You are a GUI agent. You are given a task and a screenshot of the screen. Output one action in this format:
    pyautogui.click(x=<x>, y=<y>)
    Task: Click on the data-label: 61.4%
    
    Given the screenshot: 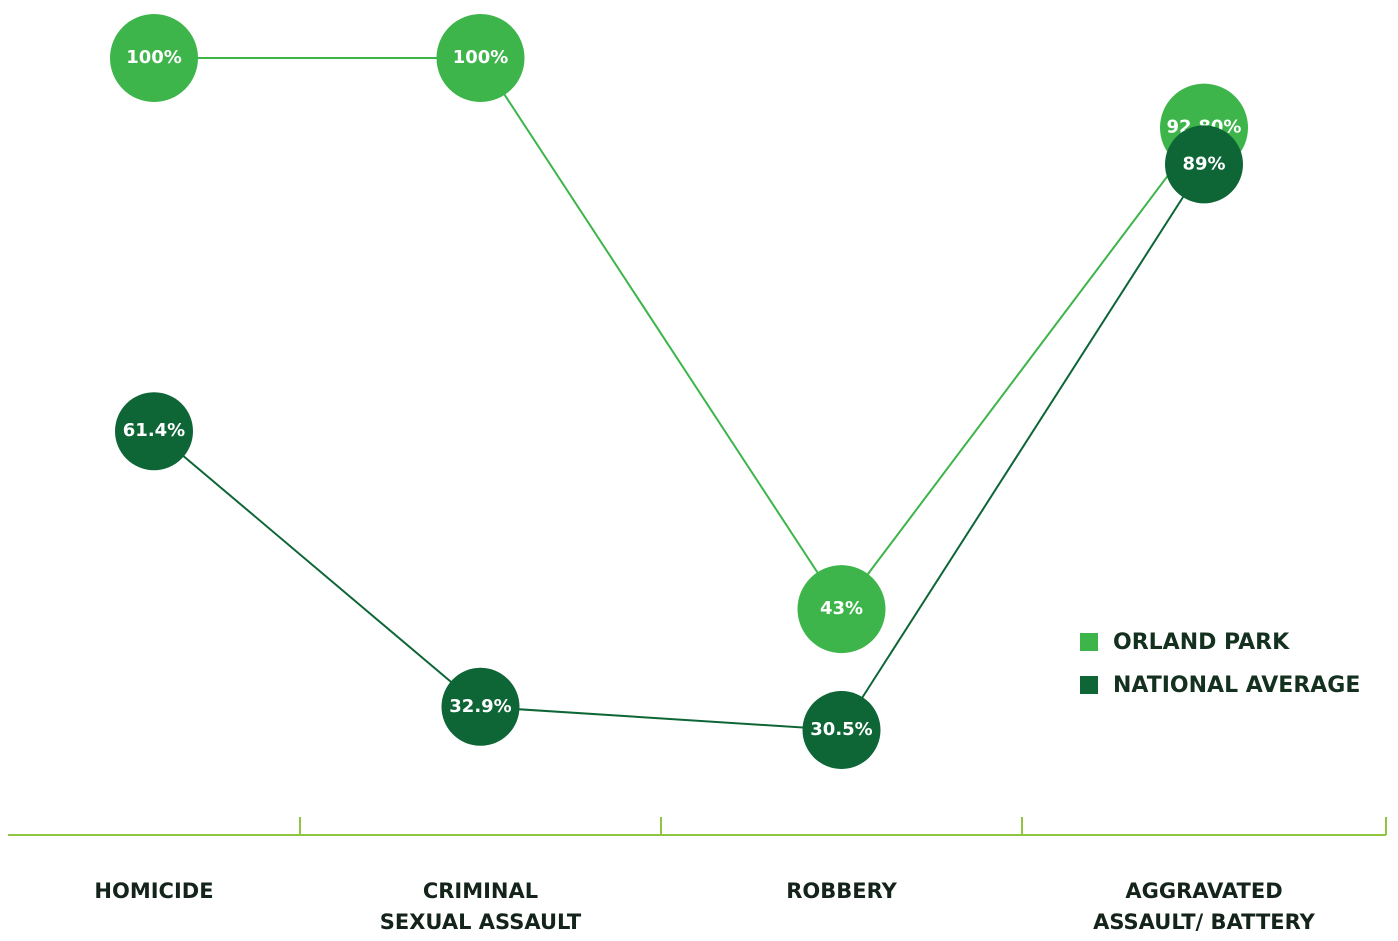 What is the action you would take?
    pyautogui.click(x=154, y=430)
    